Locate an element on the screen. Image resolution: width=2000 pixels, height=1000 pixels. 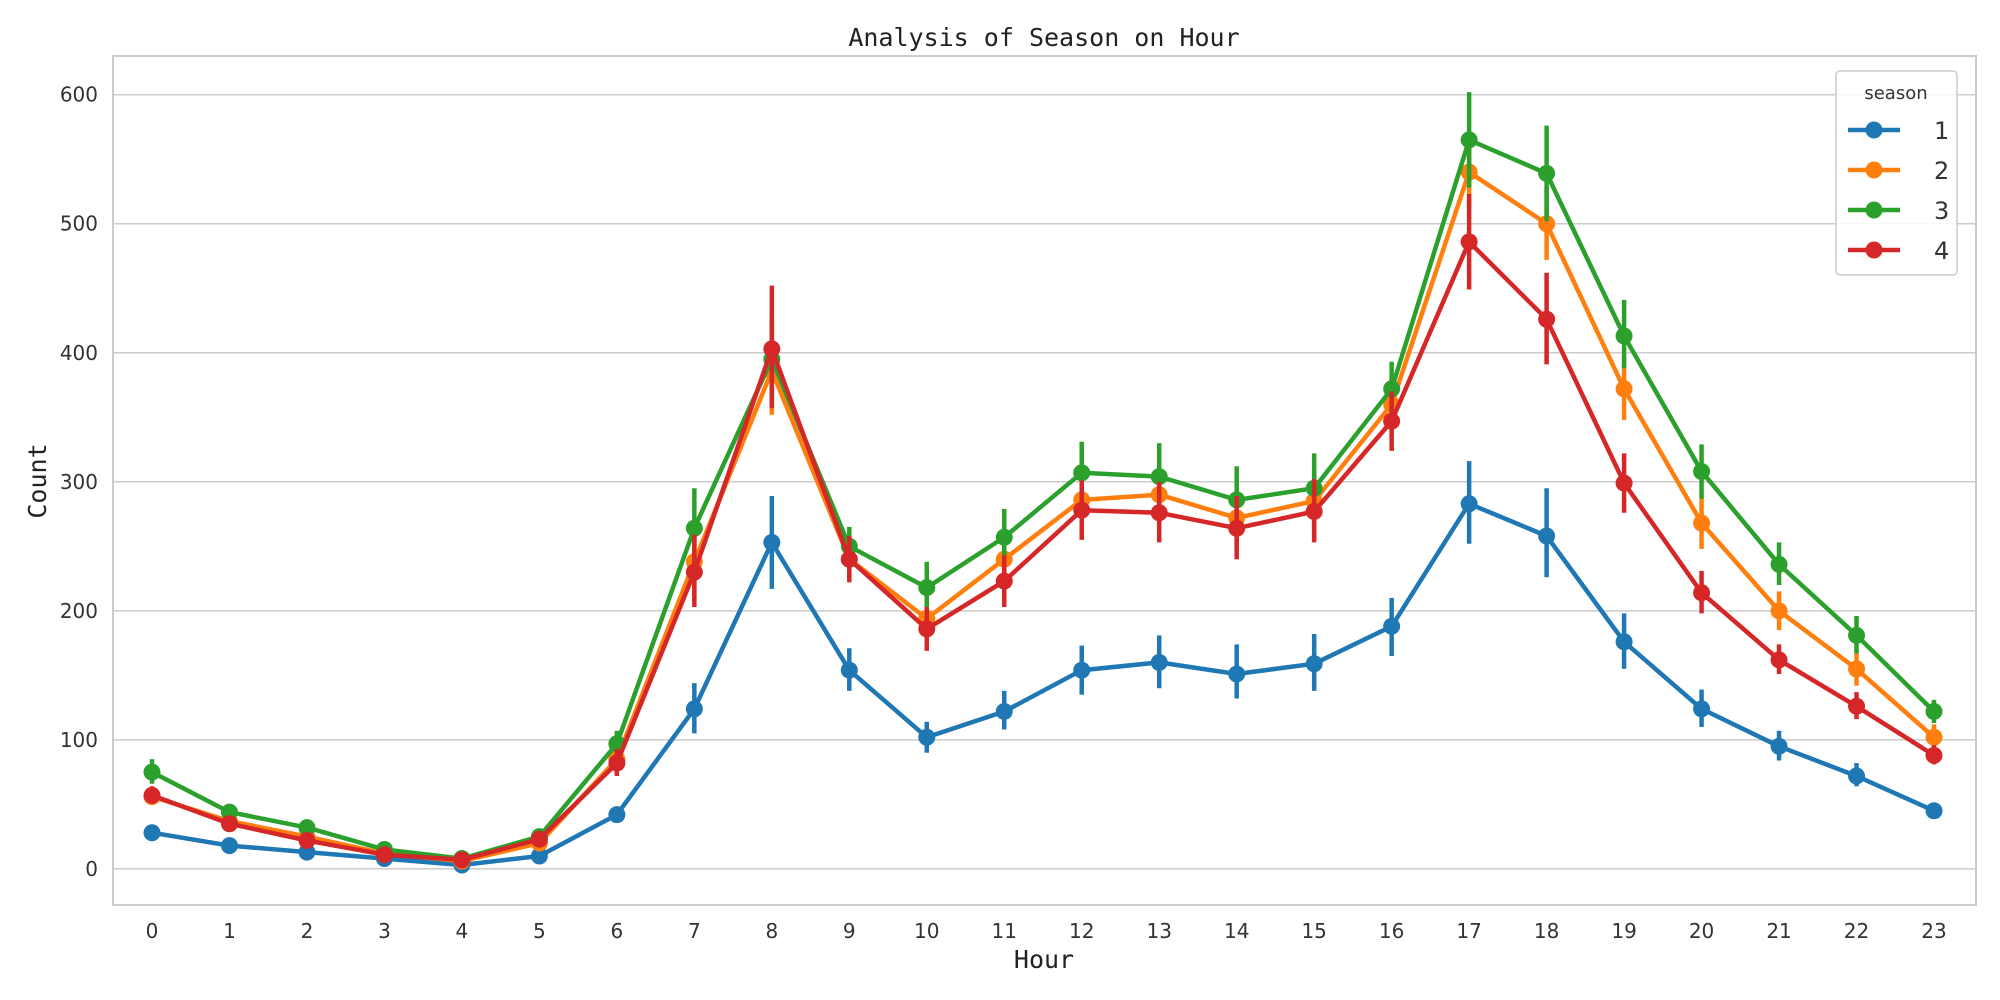
x-tick-label: 21 is located at coordinates (1778, 931).